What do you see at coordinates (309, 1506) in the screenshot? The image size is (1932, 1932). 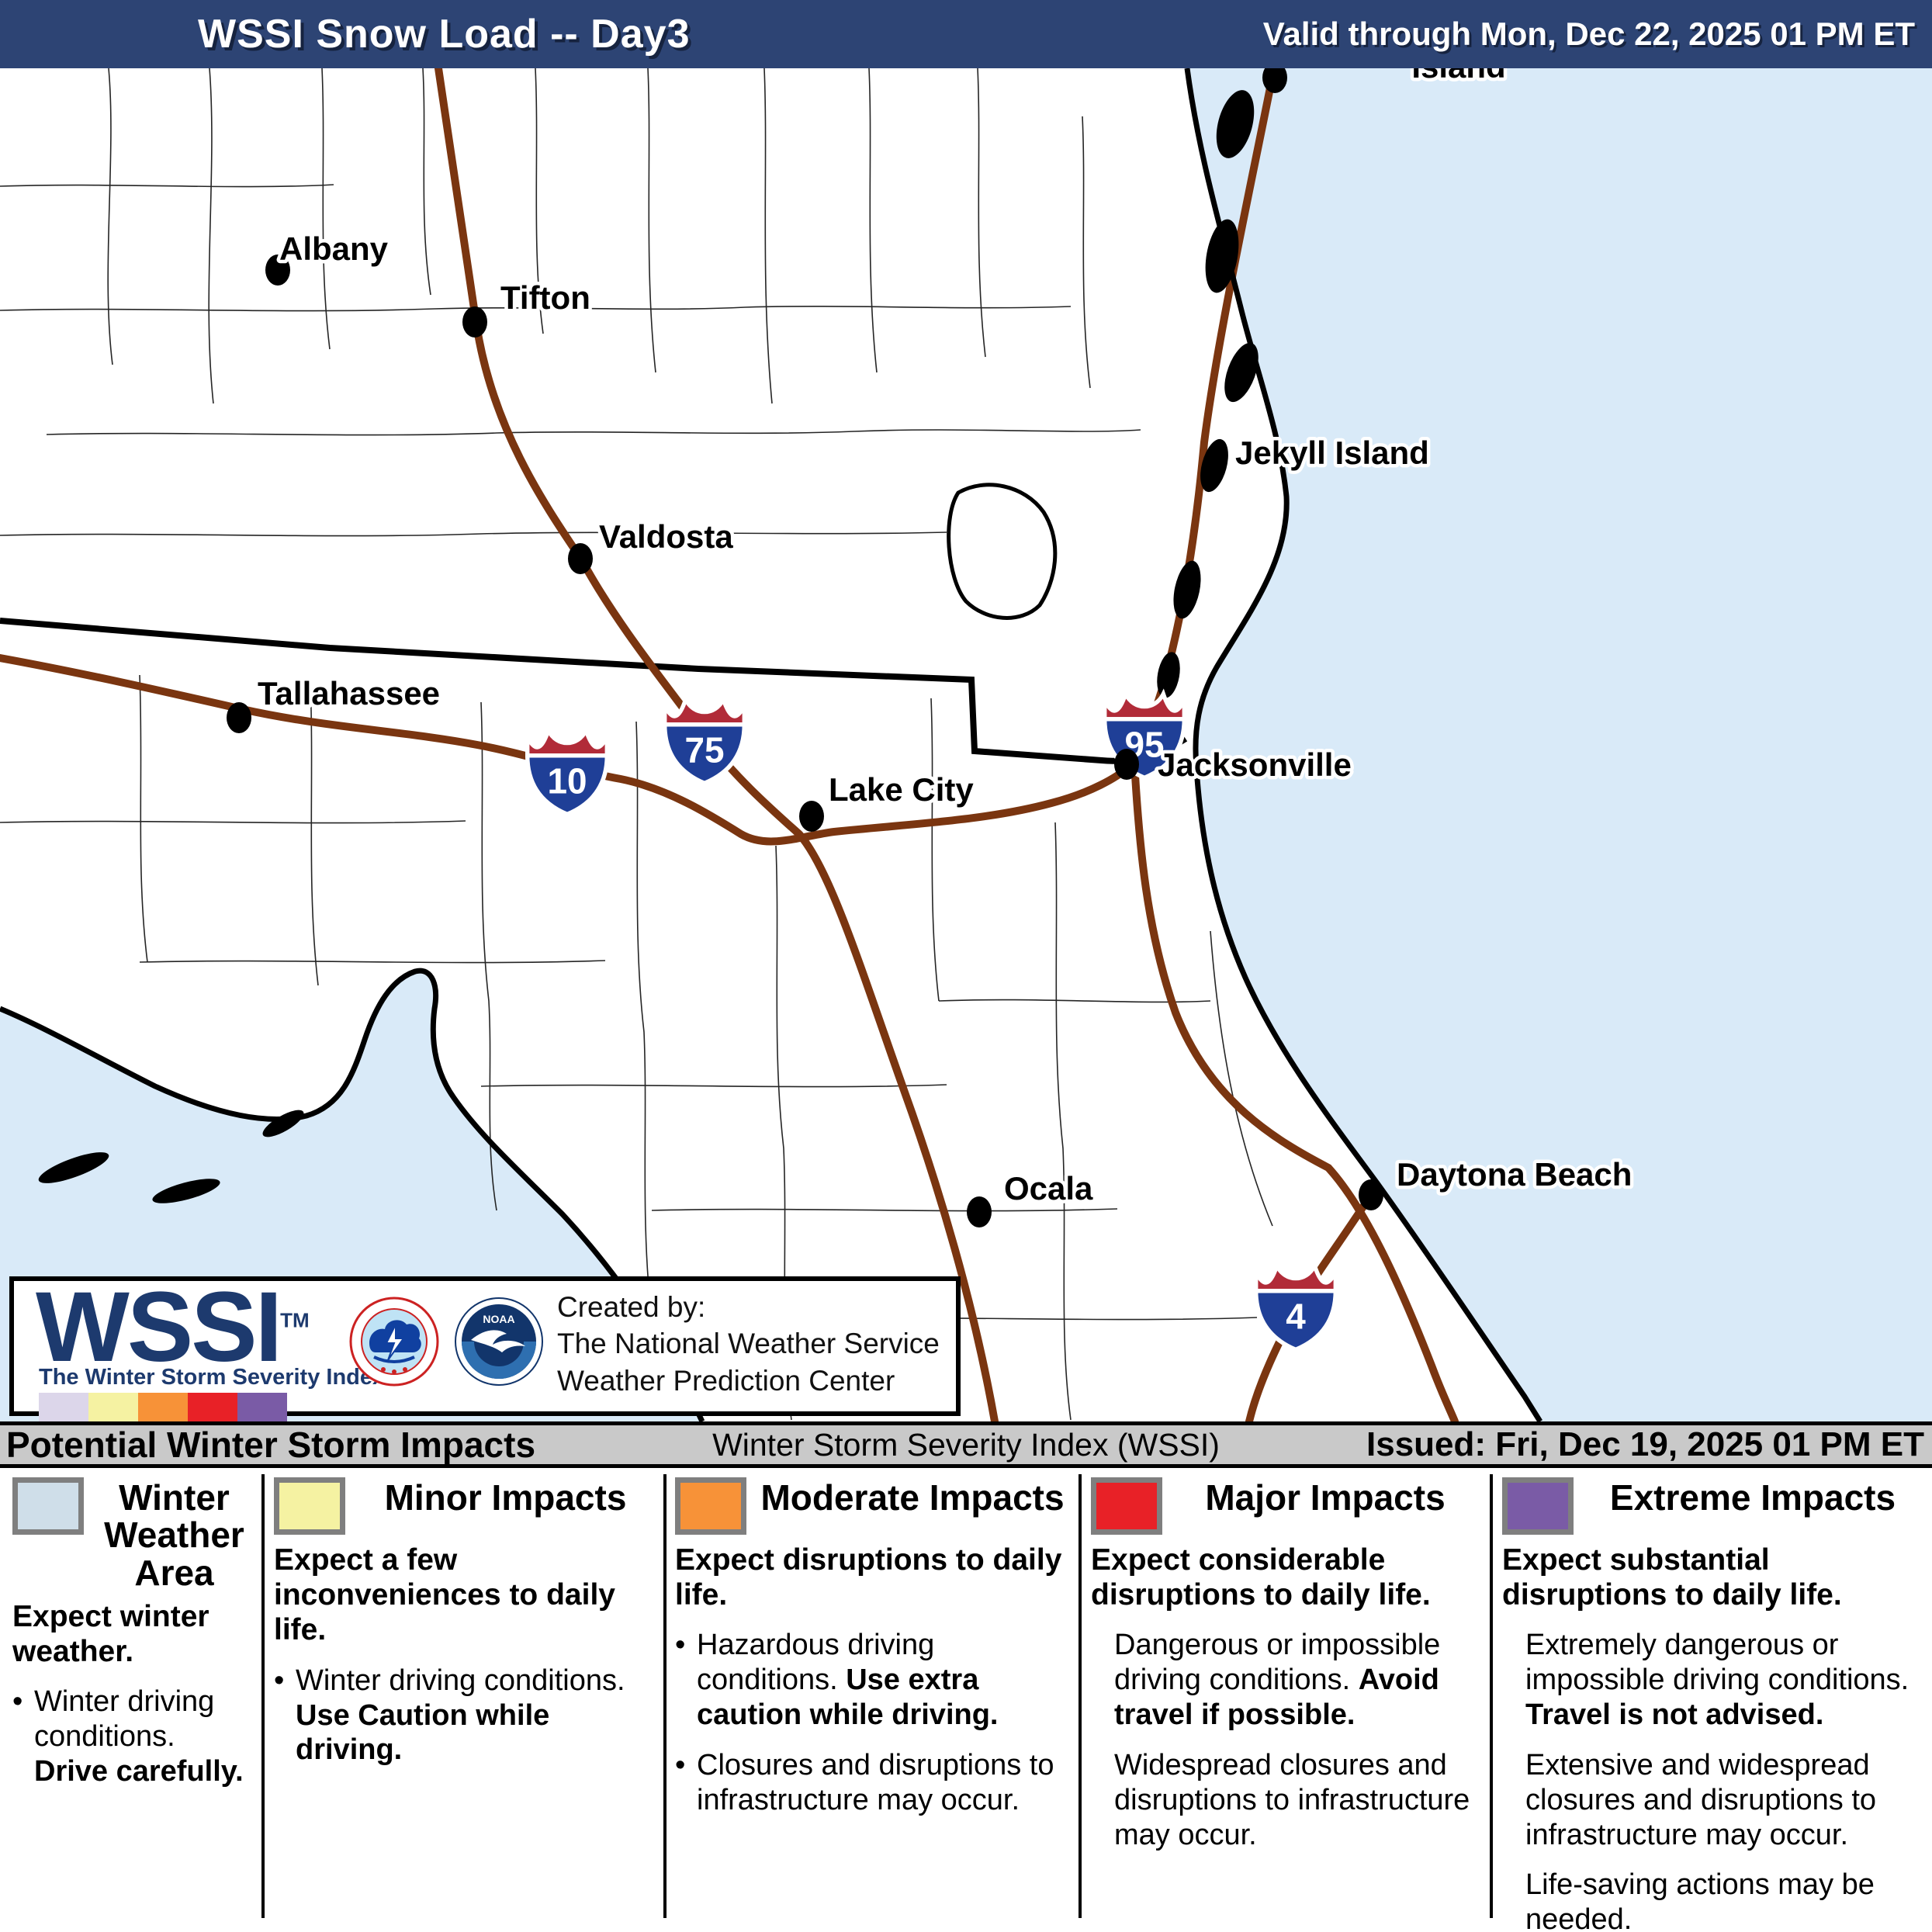 I see `legend-swatch-minor-impacts` at bounding box center [309, 1506].